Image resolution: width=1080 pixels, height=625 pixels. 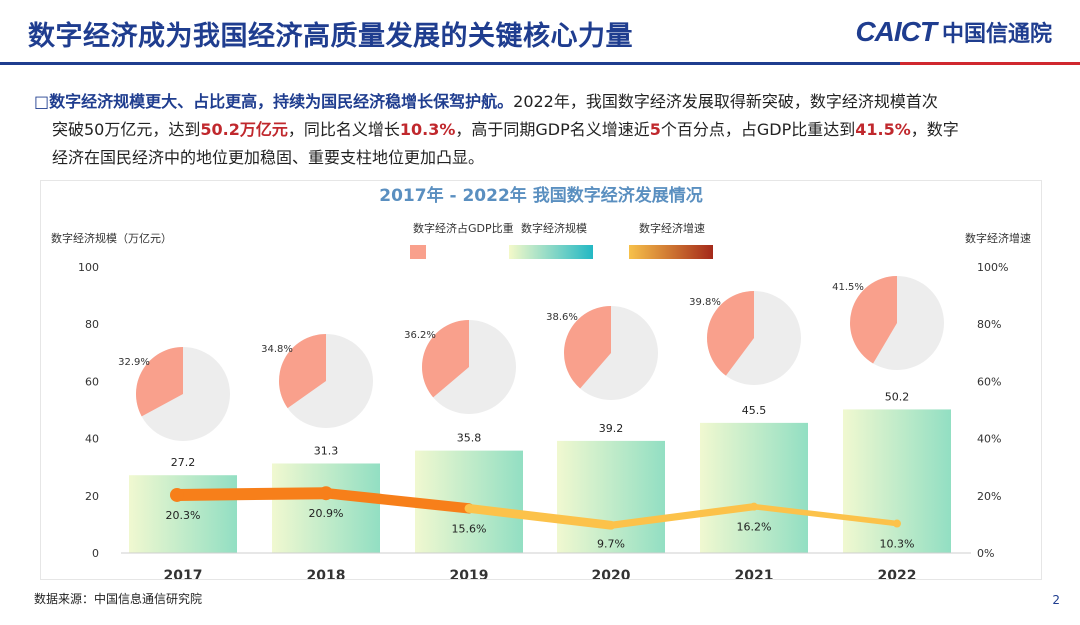 I want to click on growth-value-label: 20.3%, so click(x=183, y=515).